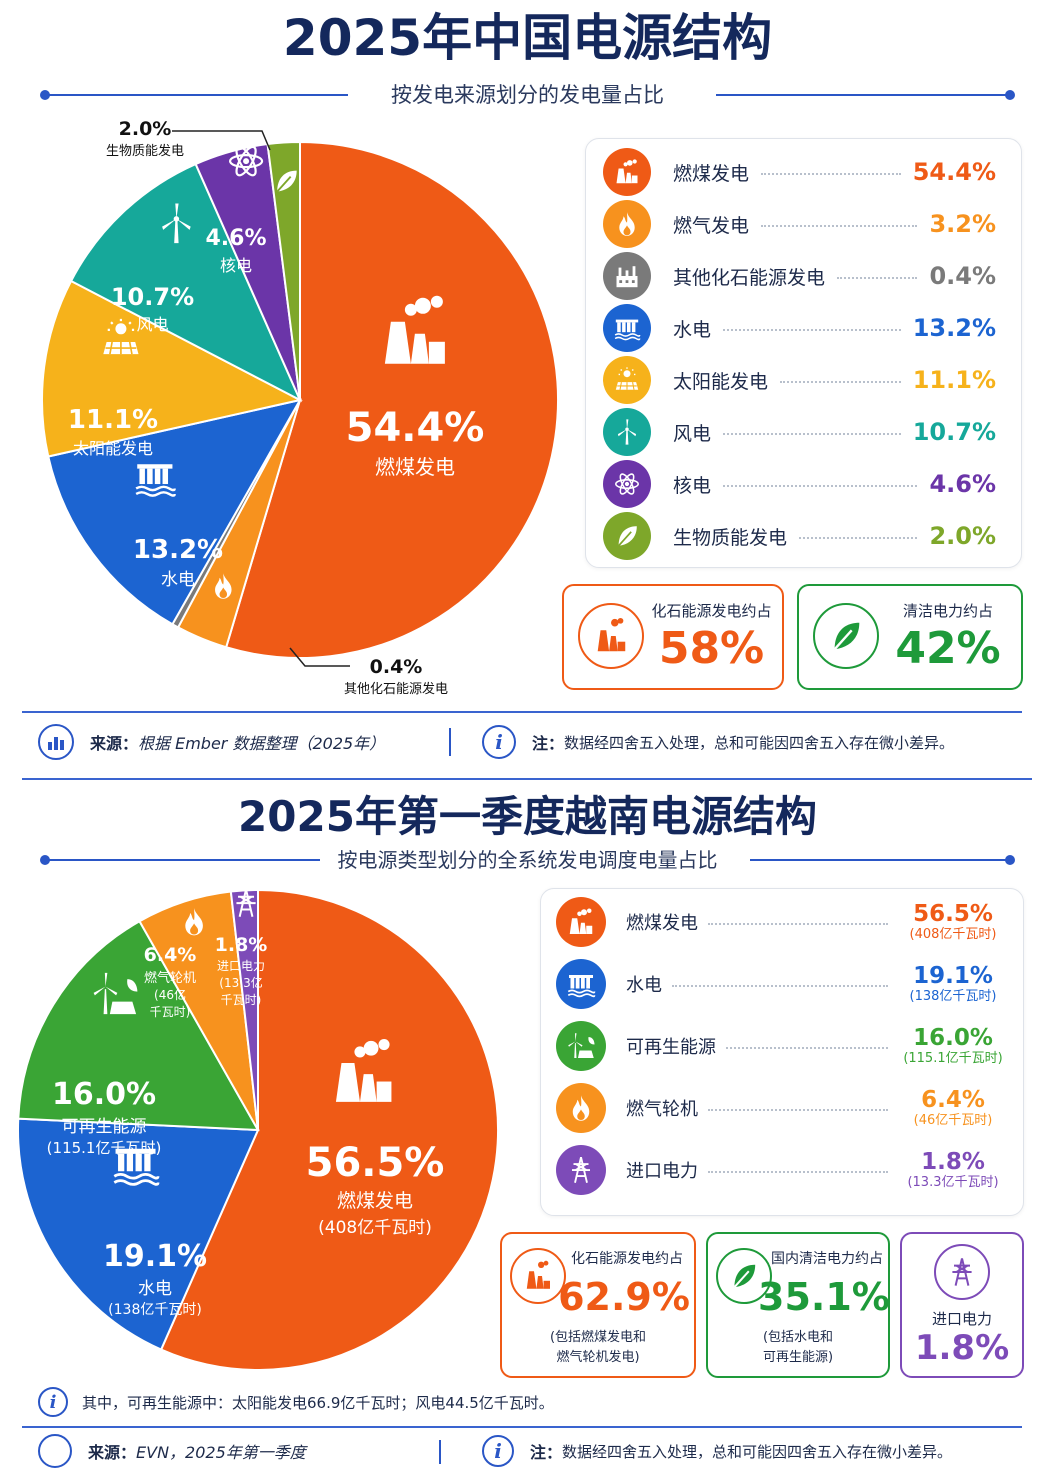 This screenshot has width=1055, height=1468. What do you see at coordinates (799, 224) in the screenshot?
I see `legend1-item: 燃气发电 3.2%` at bounding box center [799, 224].